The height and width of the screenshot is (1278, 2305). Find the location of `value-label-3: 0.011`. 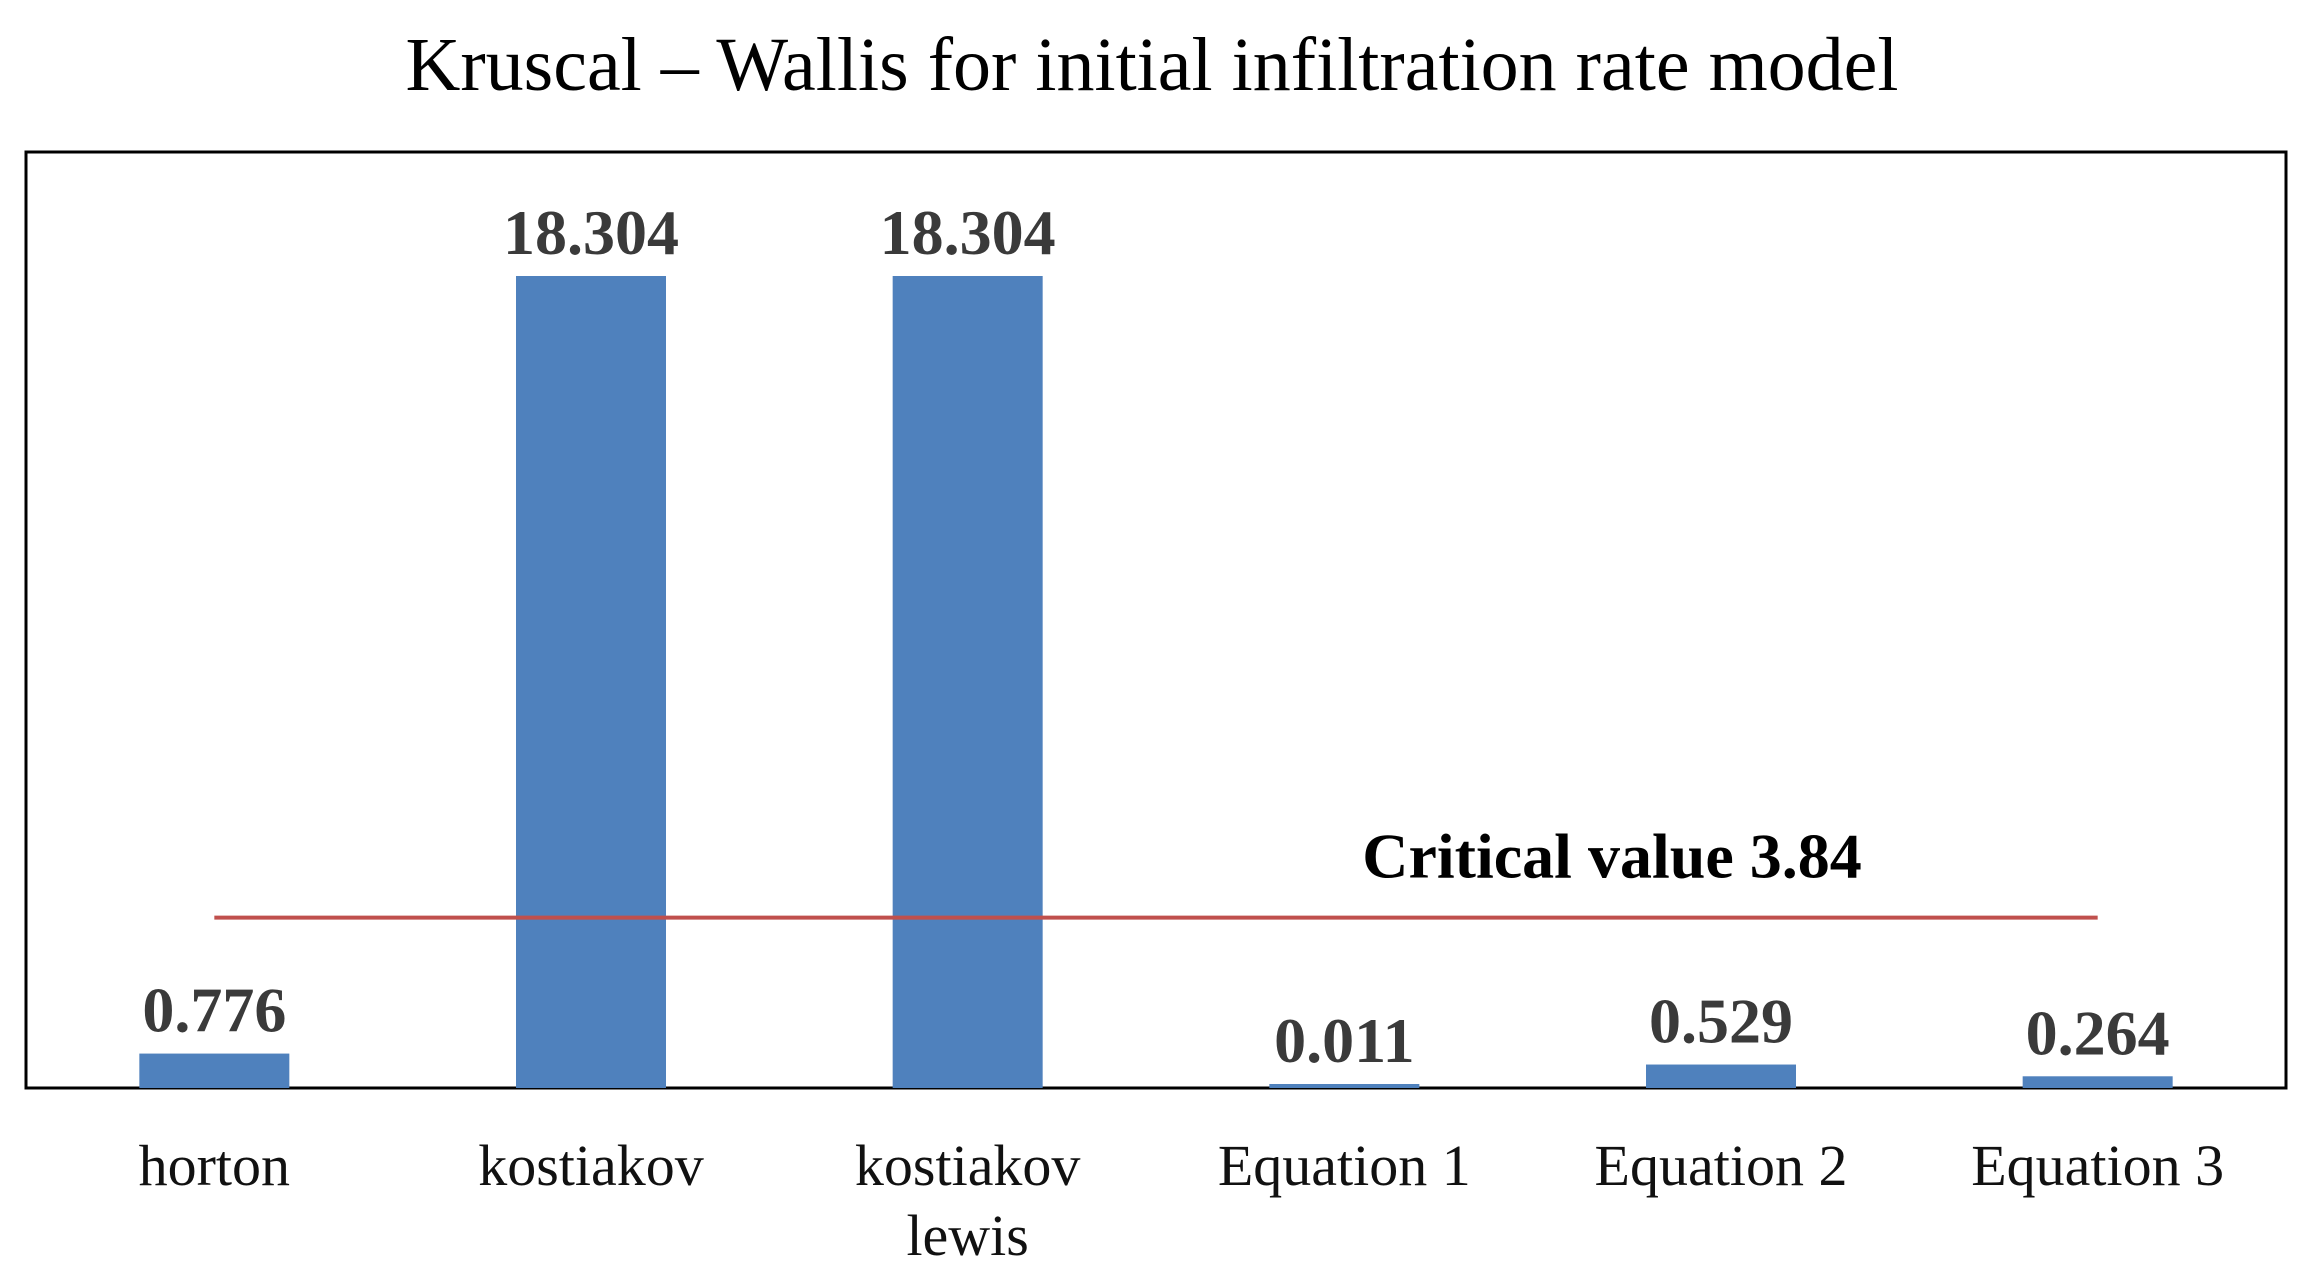

value-label-3: 0.011 is located at coordinates (1344, 1040).